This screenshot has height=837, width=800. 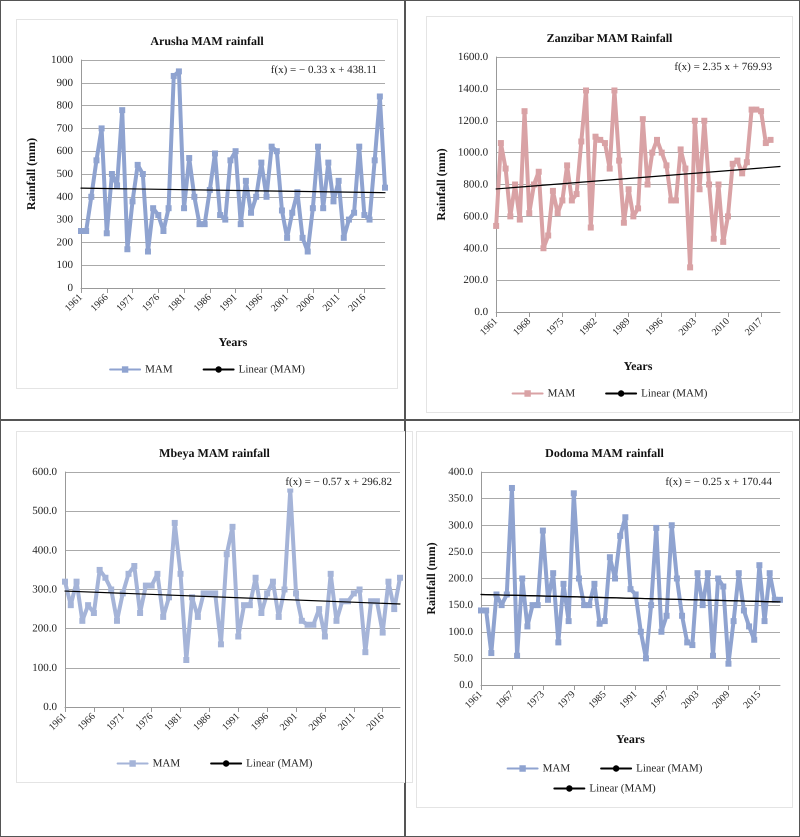 I want to click on y-tick-label: 50.0, so click(x=464, y=658).